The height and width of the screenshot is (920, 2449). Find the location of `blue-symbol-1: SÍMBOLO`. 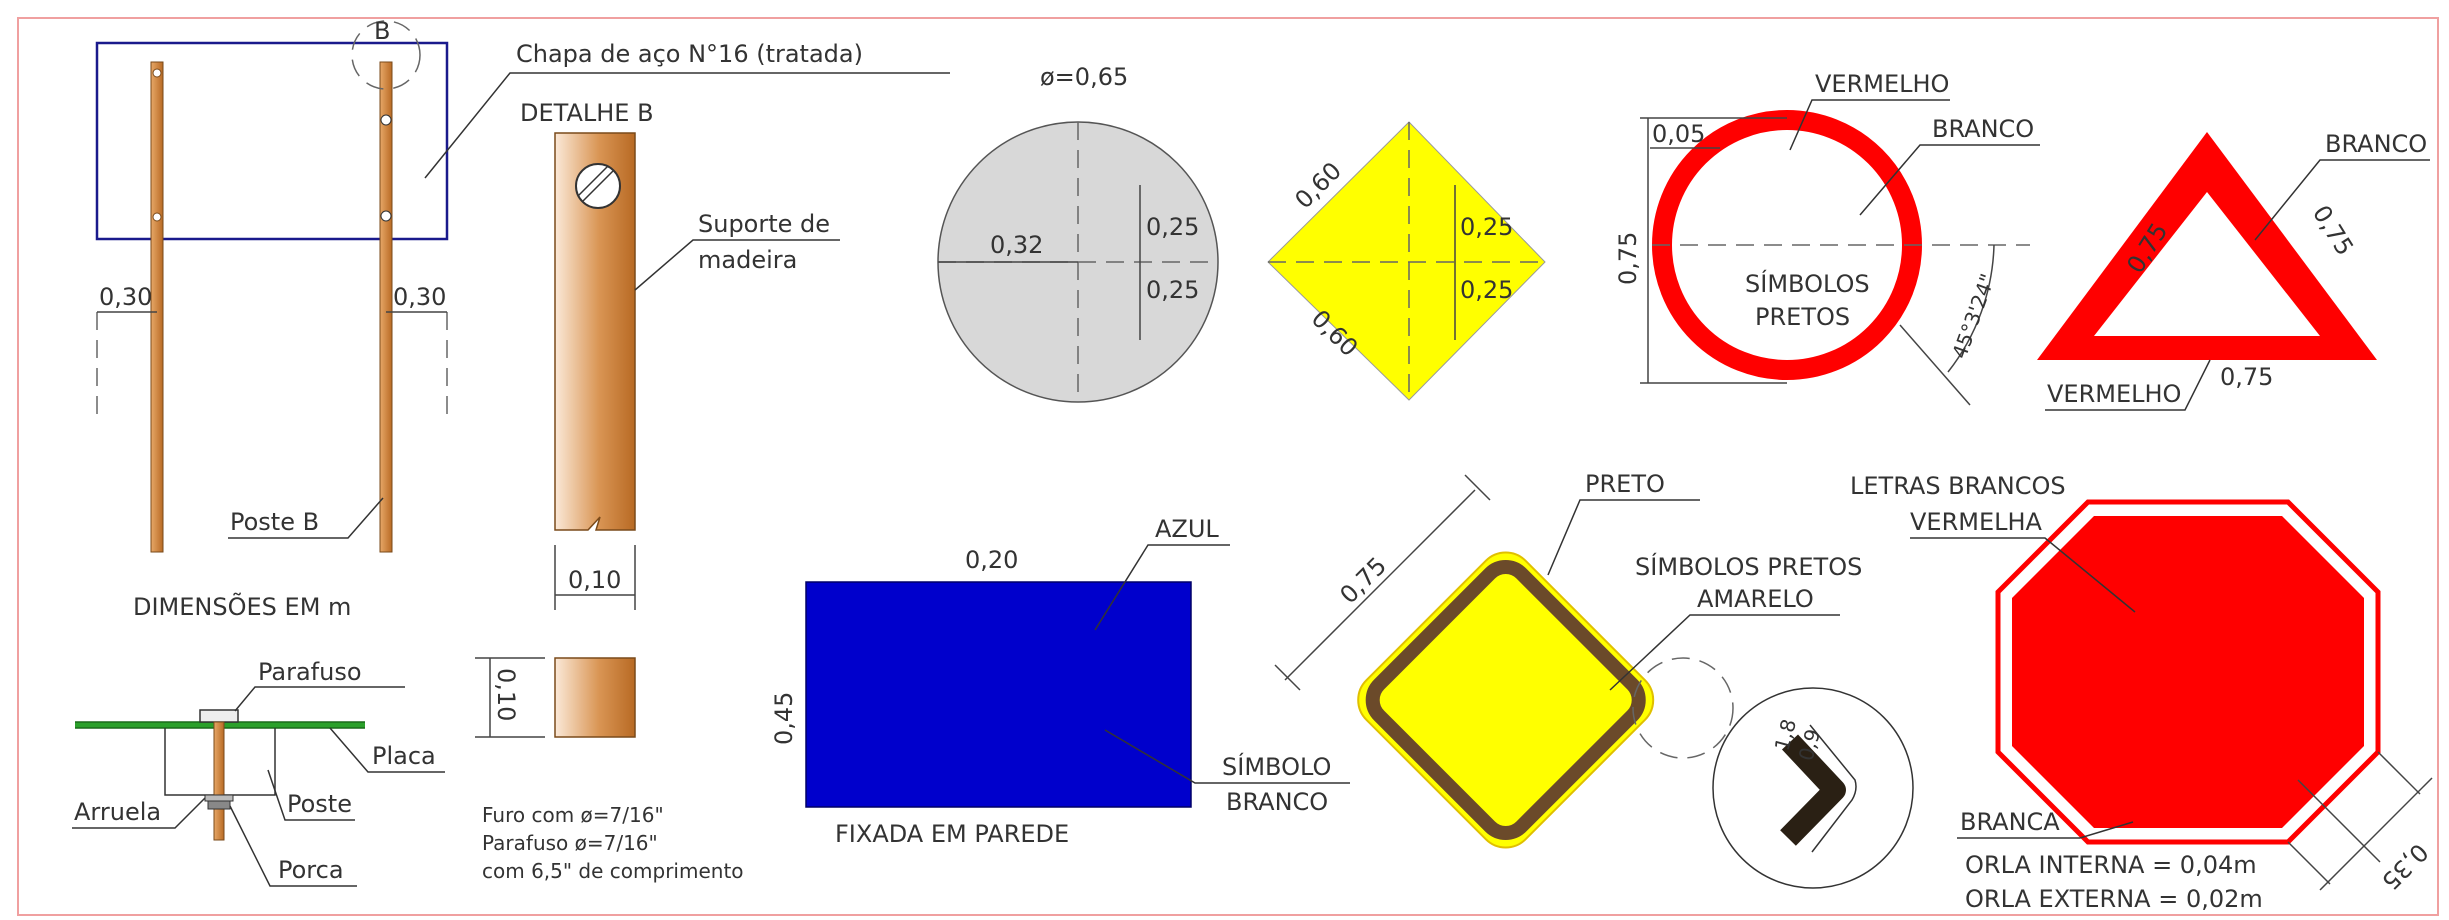

blue-symbol-1: SÍMBOLO is located at coordinates (1276, 766).